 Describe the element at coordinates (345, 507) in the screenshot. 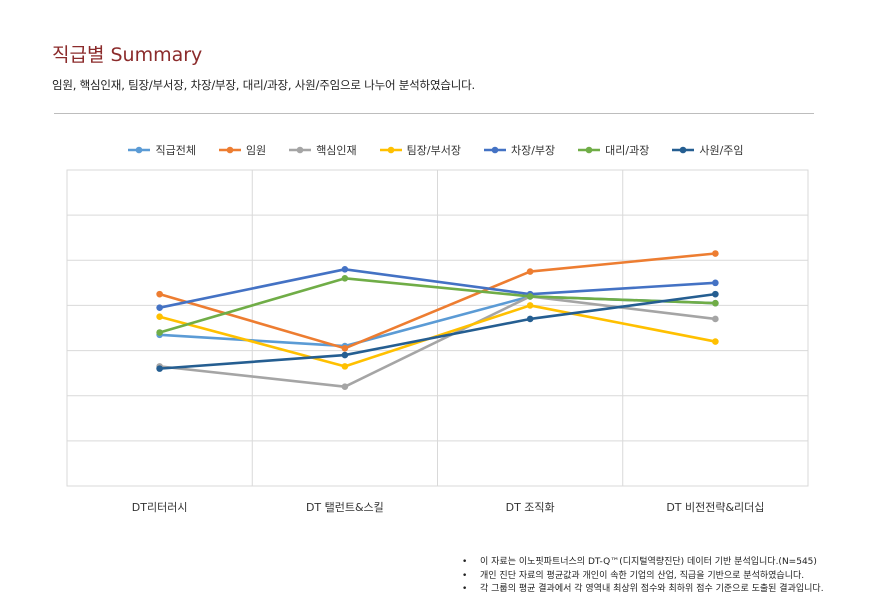

I see `x-tick-label: DT 탤런트&스킬` at that location.